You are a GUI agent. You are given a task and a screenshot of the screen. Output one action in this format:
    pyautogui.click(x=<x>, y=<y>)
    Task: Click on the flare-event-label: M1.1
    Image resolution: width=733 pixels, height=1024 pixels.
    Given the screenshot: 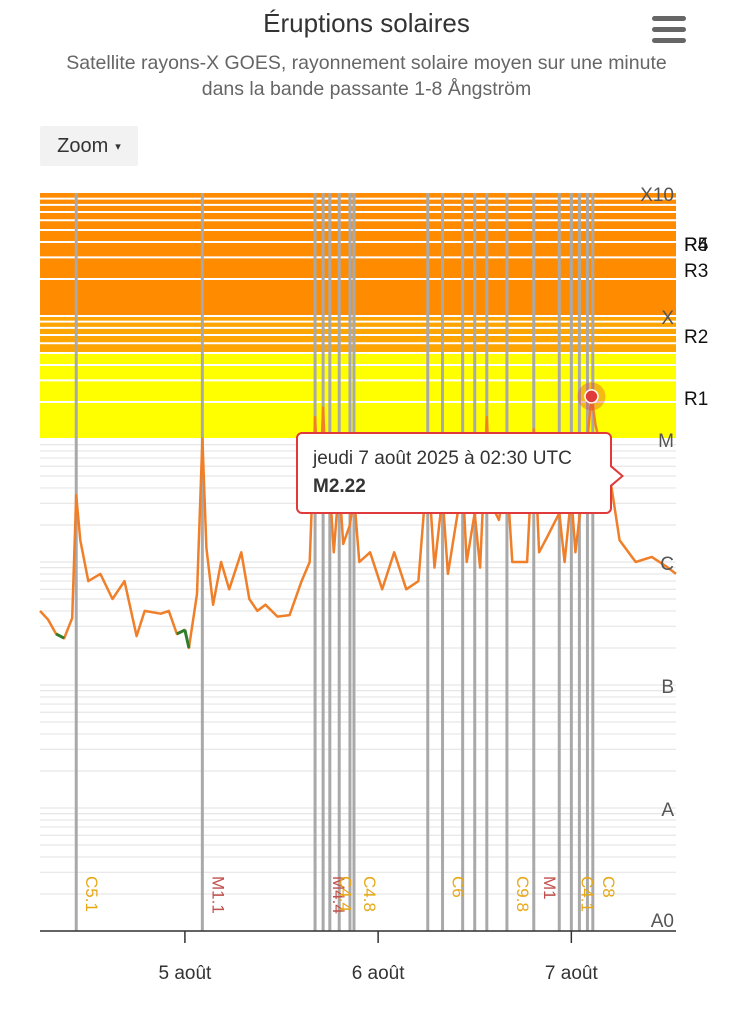 What is the action you would take?
    pyautogui.click(x=217, y=895)
    